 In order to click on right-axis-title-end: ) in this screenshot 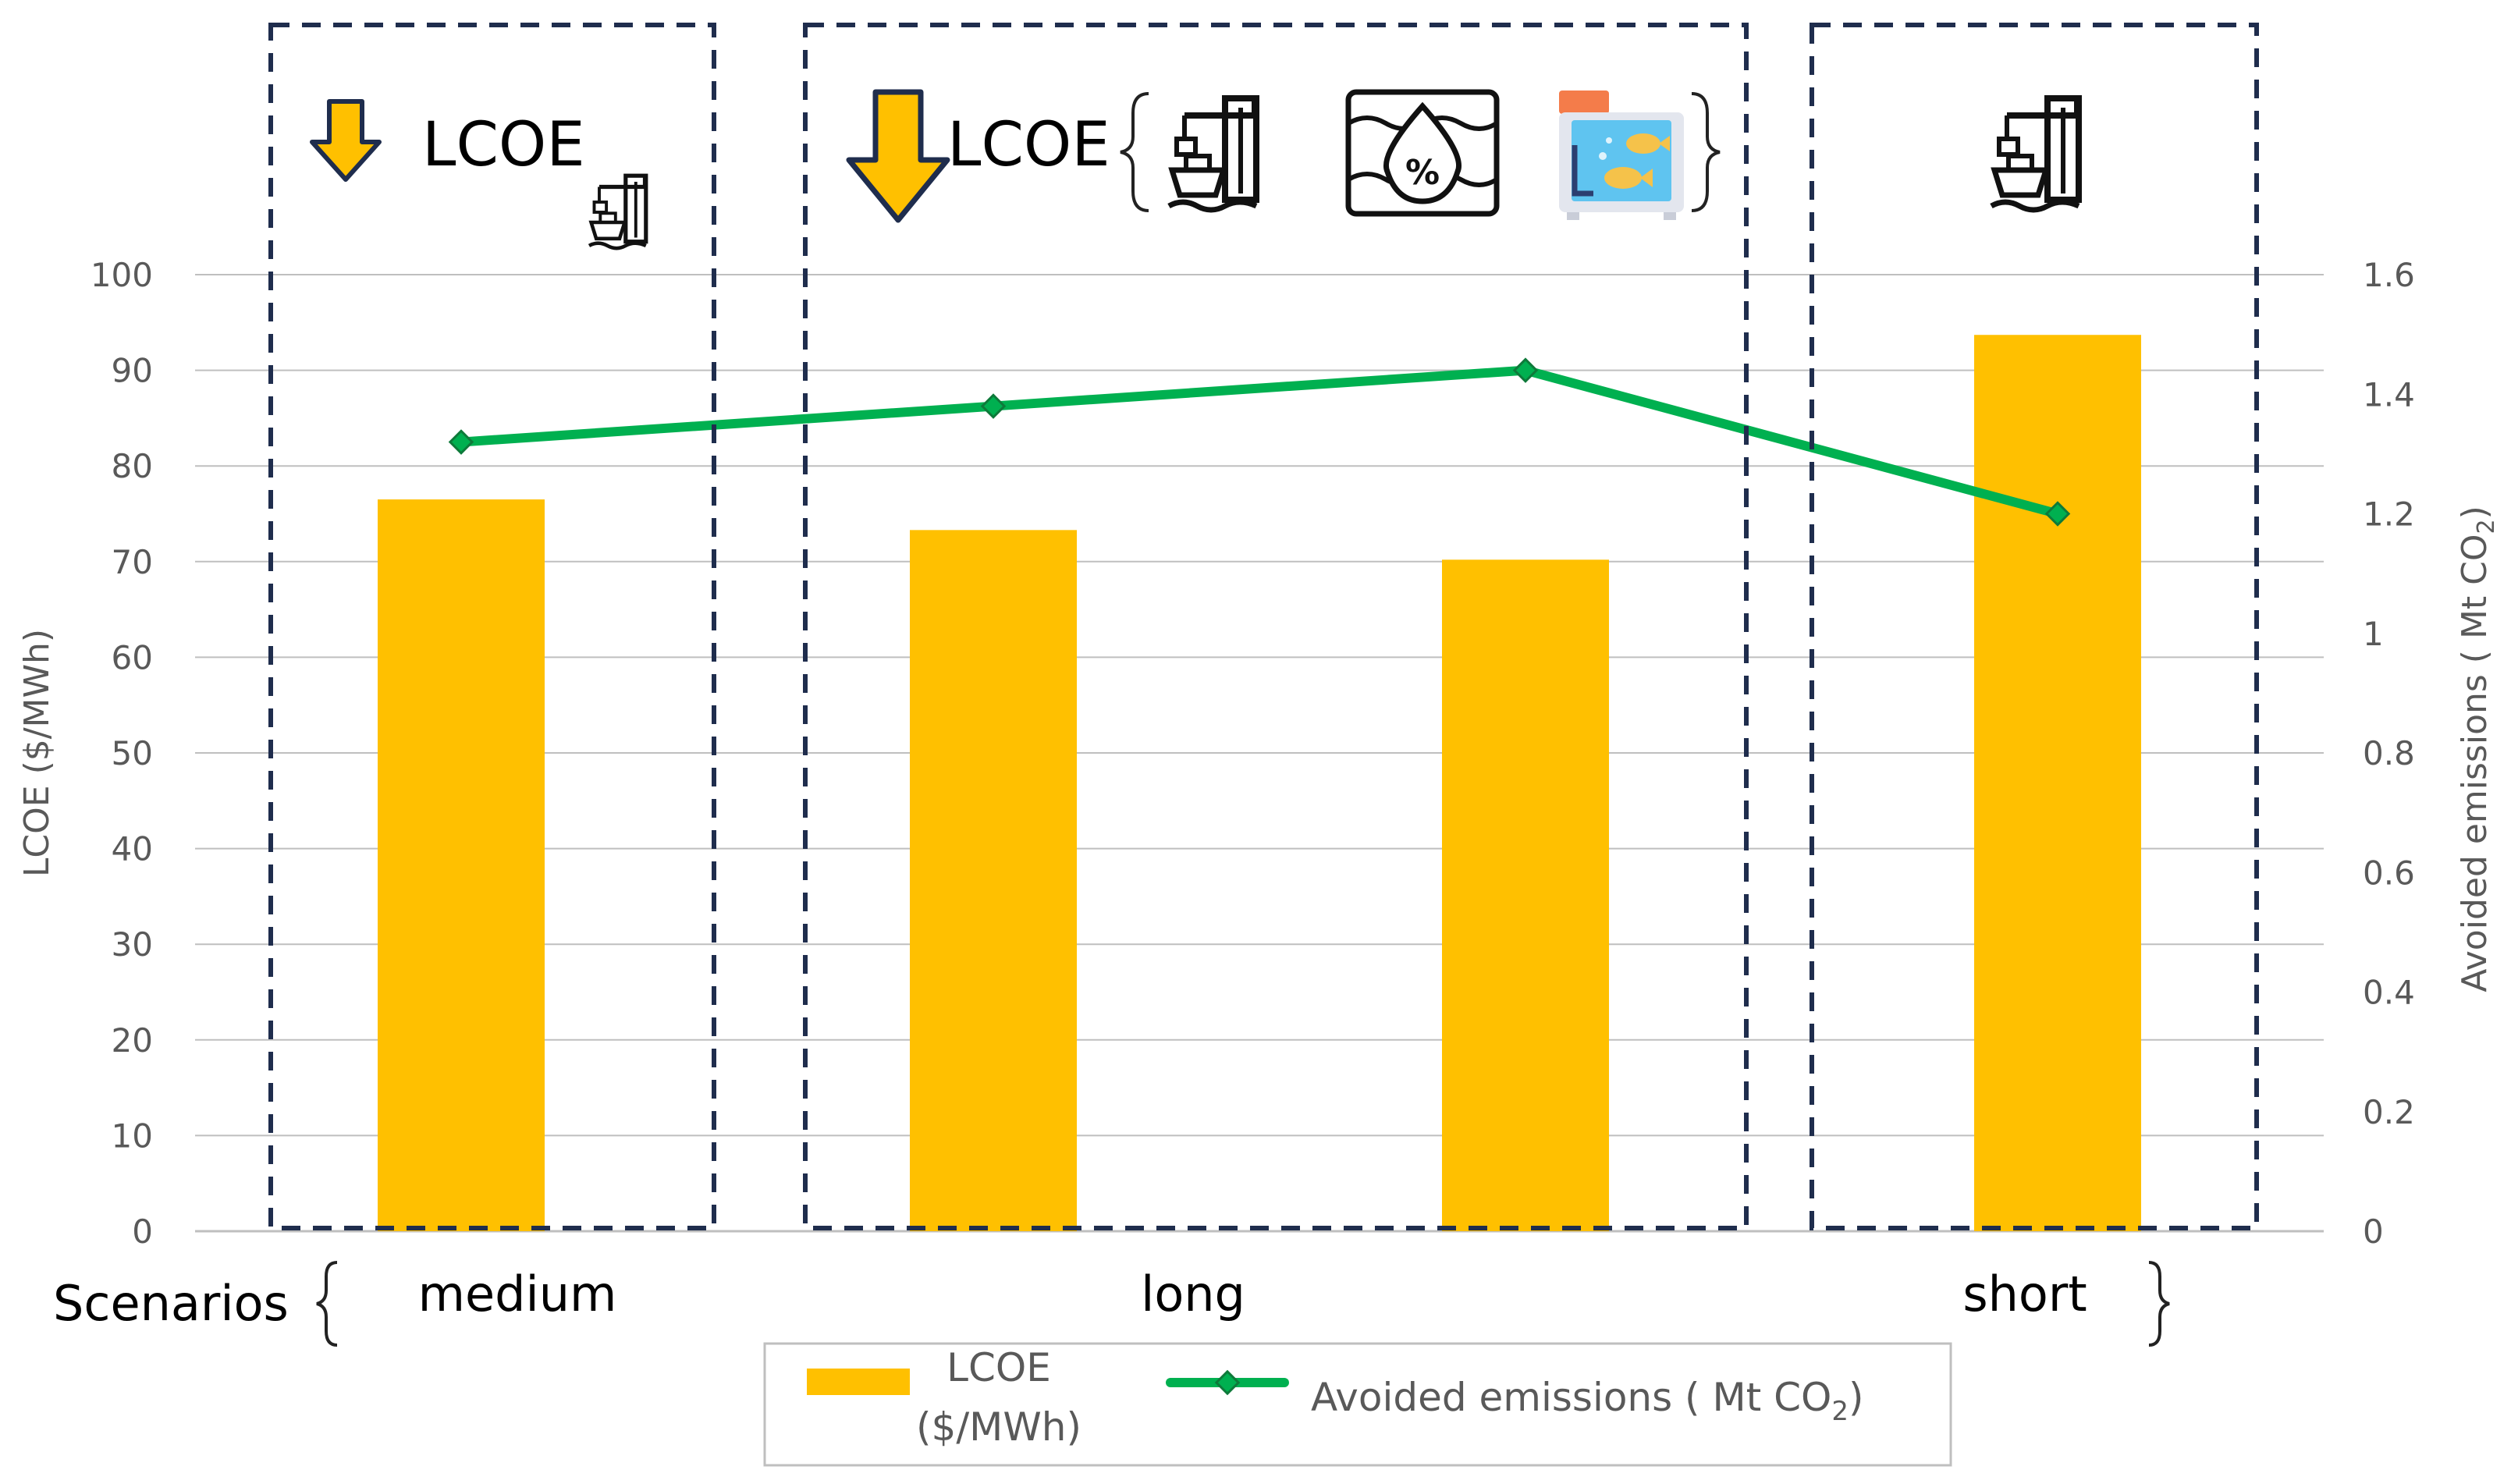, I will do `click(2475, 513)`.